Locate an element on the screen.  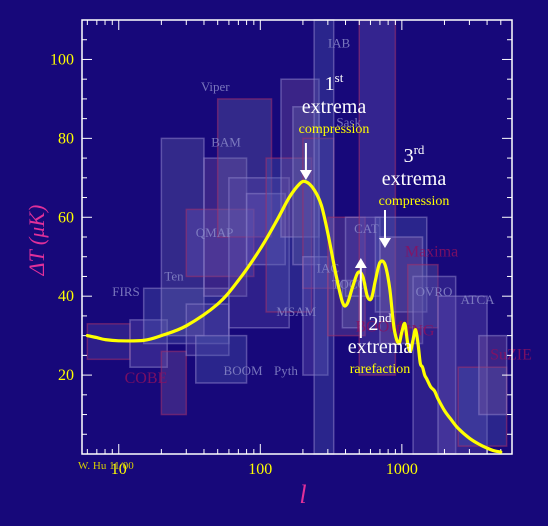
experiment-label: CAT is located at coordinates (366, 228).